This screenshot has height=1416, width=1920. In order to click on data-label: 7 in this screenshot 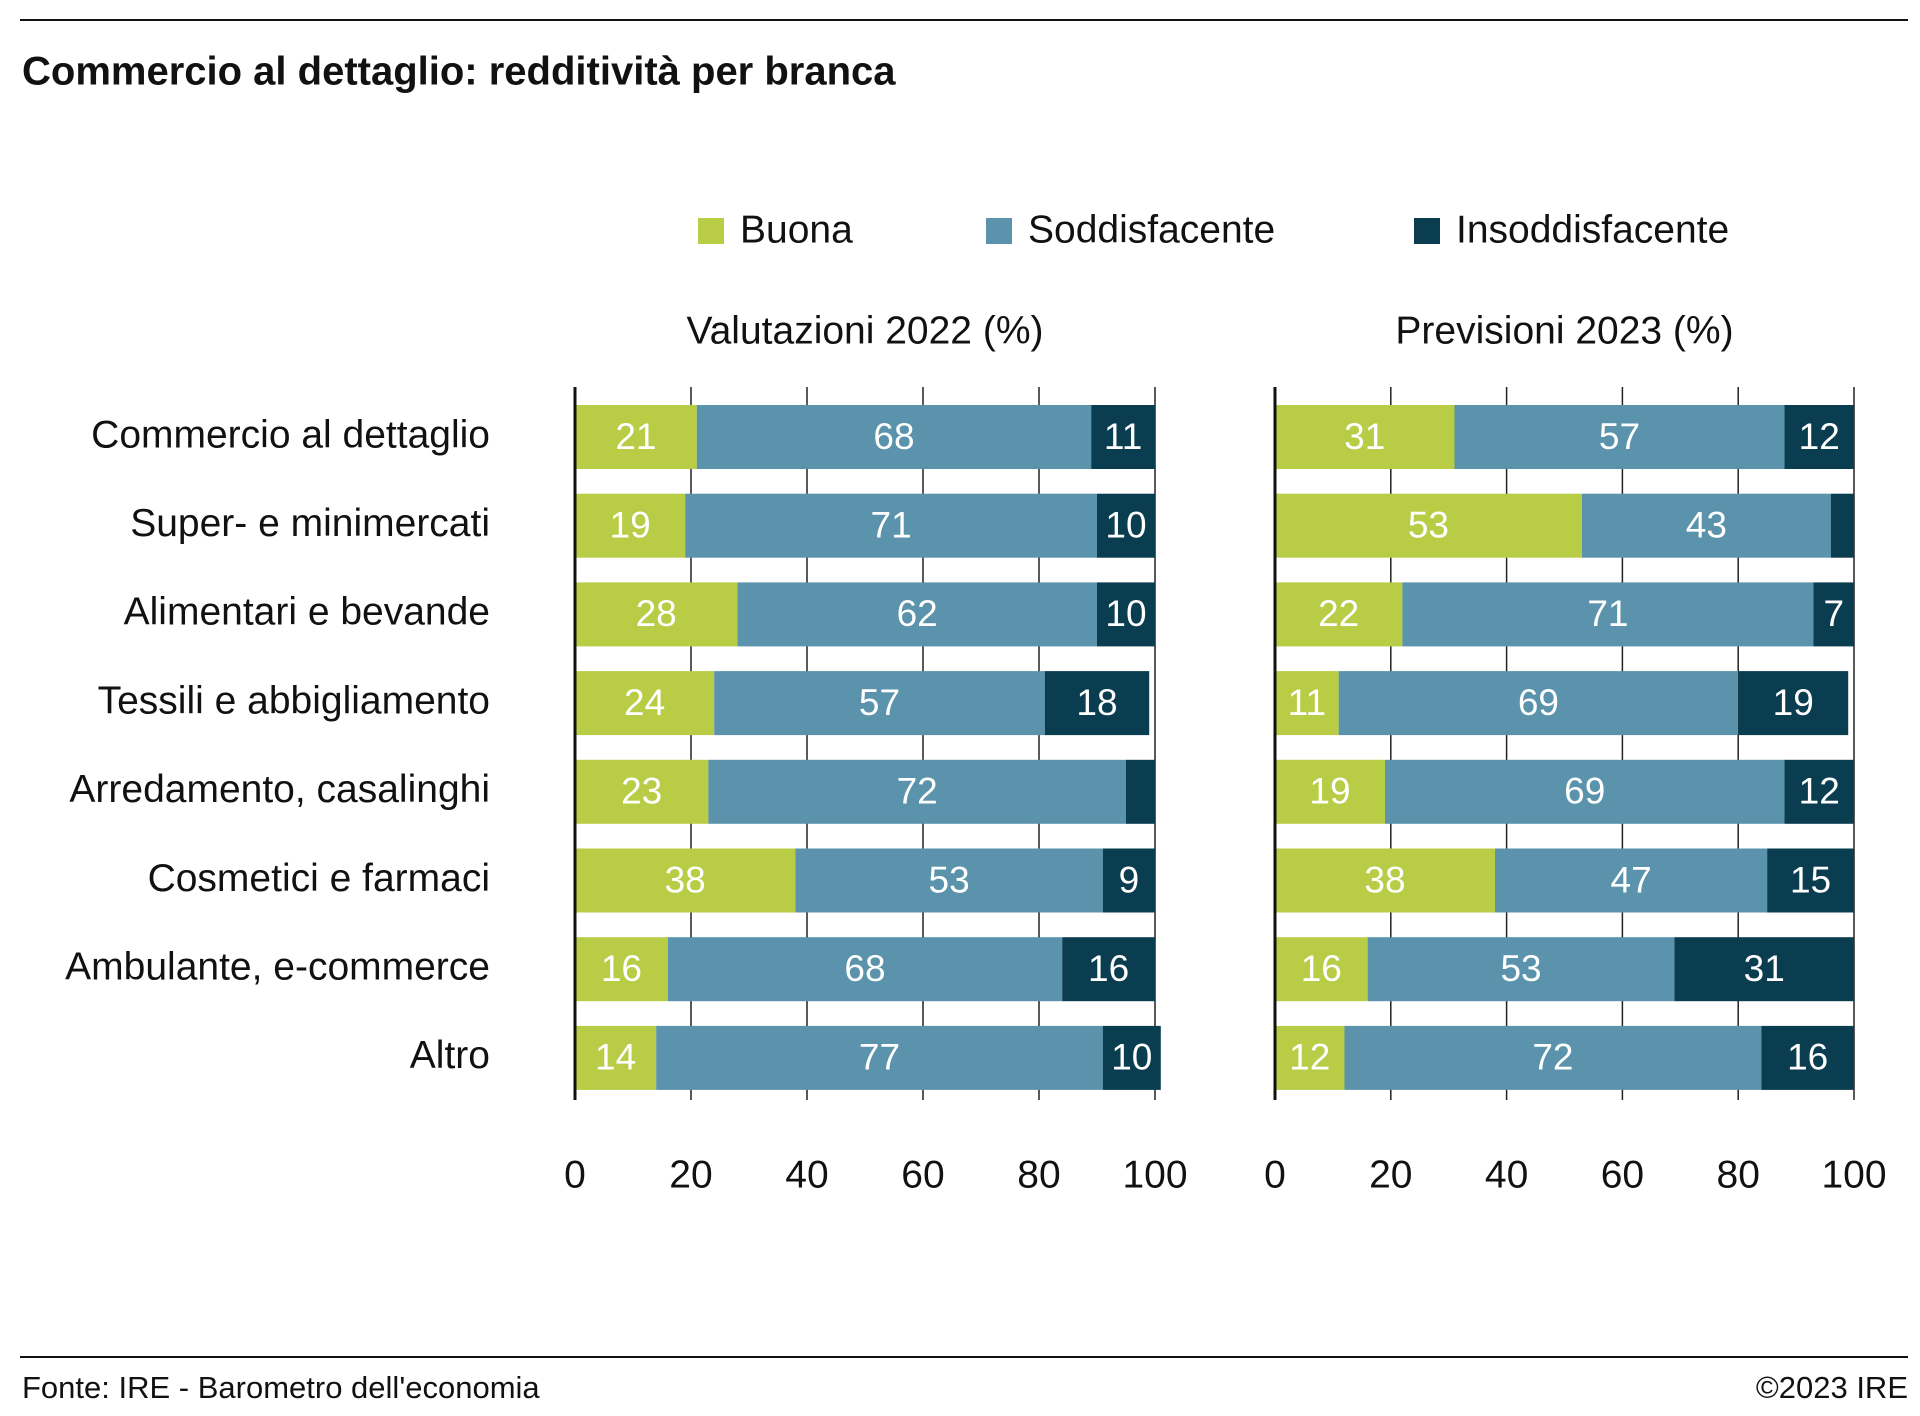, I will do `click(1833, 613)`.